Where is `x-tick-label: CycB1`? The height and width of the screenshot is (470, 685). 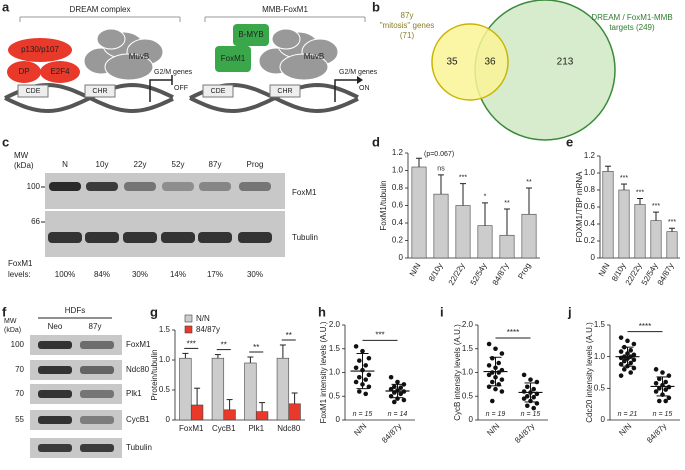 x-tick-label: CycB1 is located at coordinates (224, 428).